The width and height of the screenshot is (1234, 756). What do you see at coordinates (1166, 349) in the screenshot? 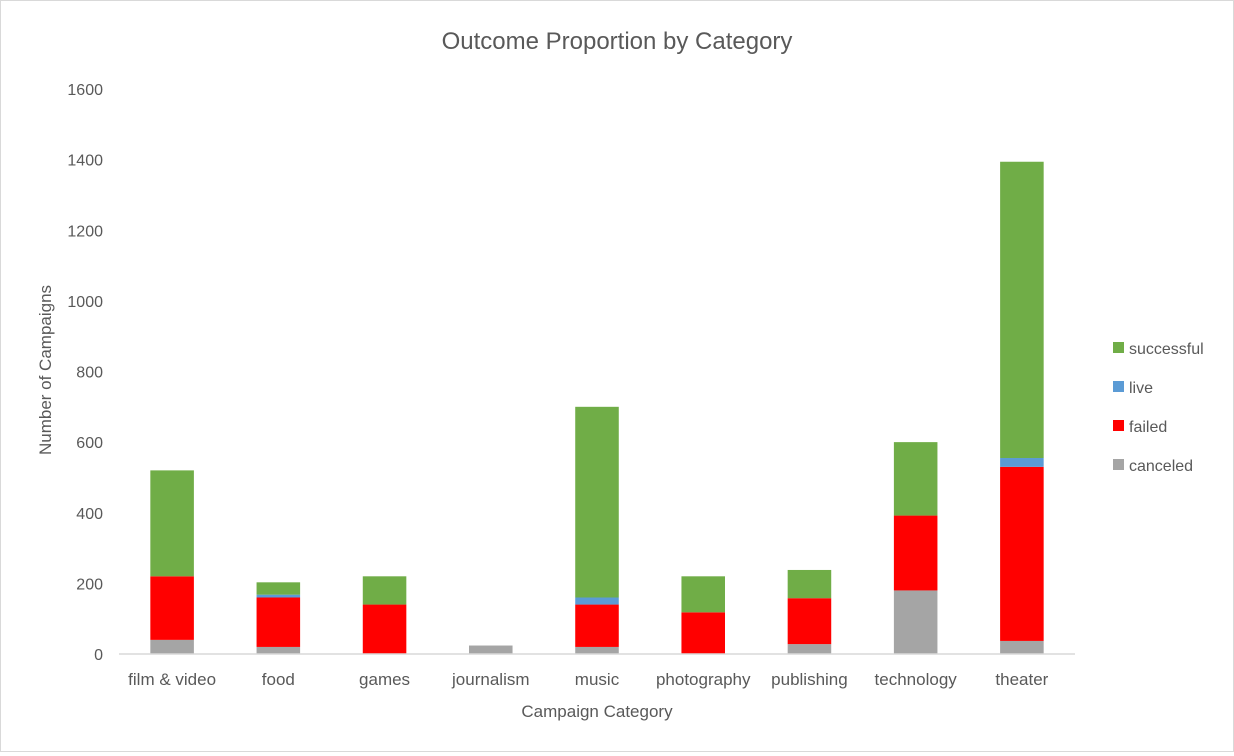
I see `legend-label-successful: successful` at bounding box center [1166, 349].